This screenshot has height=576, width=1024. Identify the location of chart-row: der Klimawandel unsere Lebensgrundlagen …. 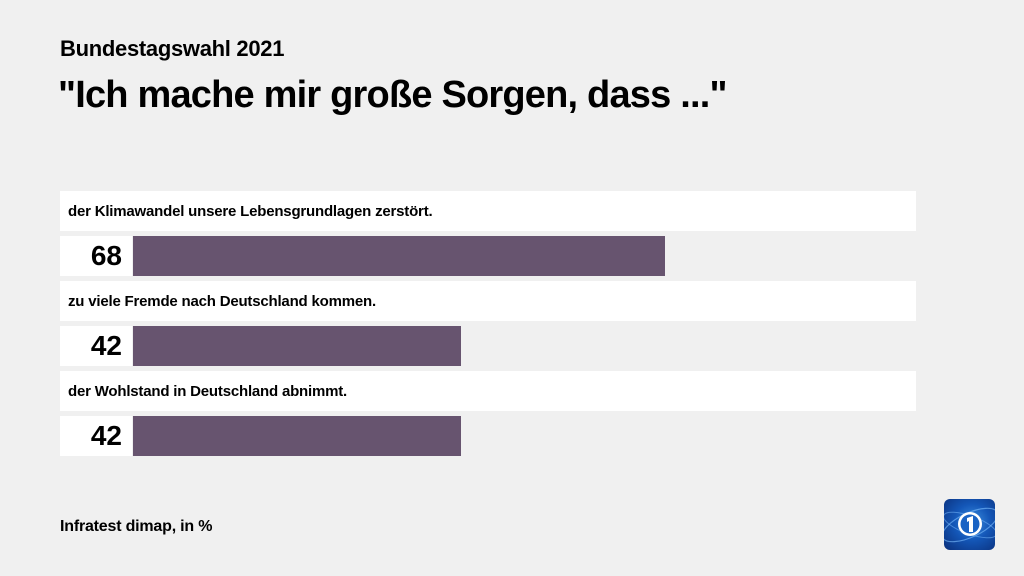
(488, 233).